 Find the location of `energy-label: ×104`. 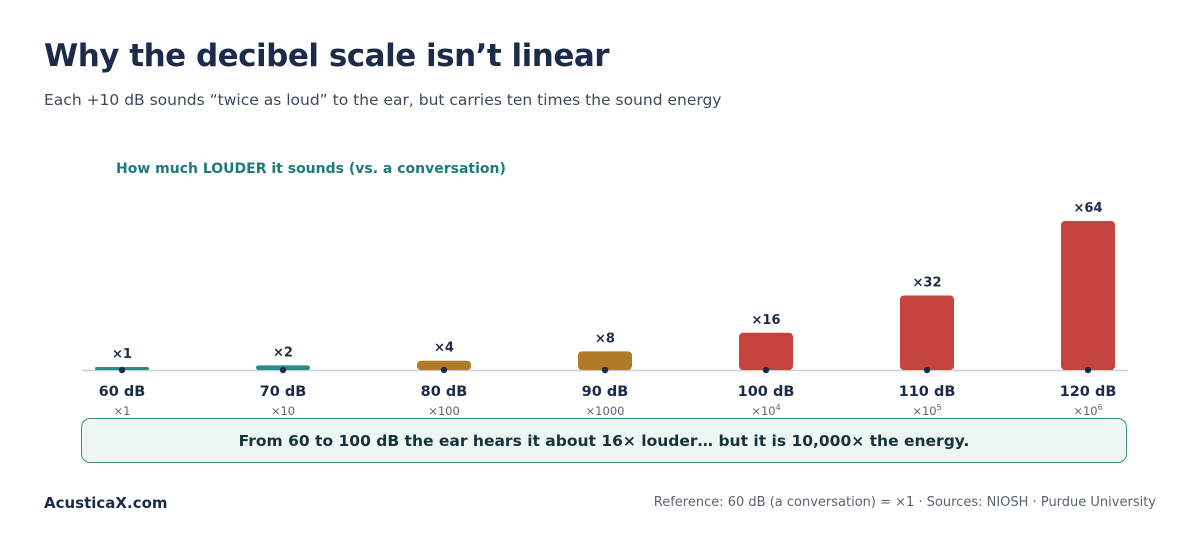

energy-label: ×104 is located at coordinates (765, 410).